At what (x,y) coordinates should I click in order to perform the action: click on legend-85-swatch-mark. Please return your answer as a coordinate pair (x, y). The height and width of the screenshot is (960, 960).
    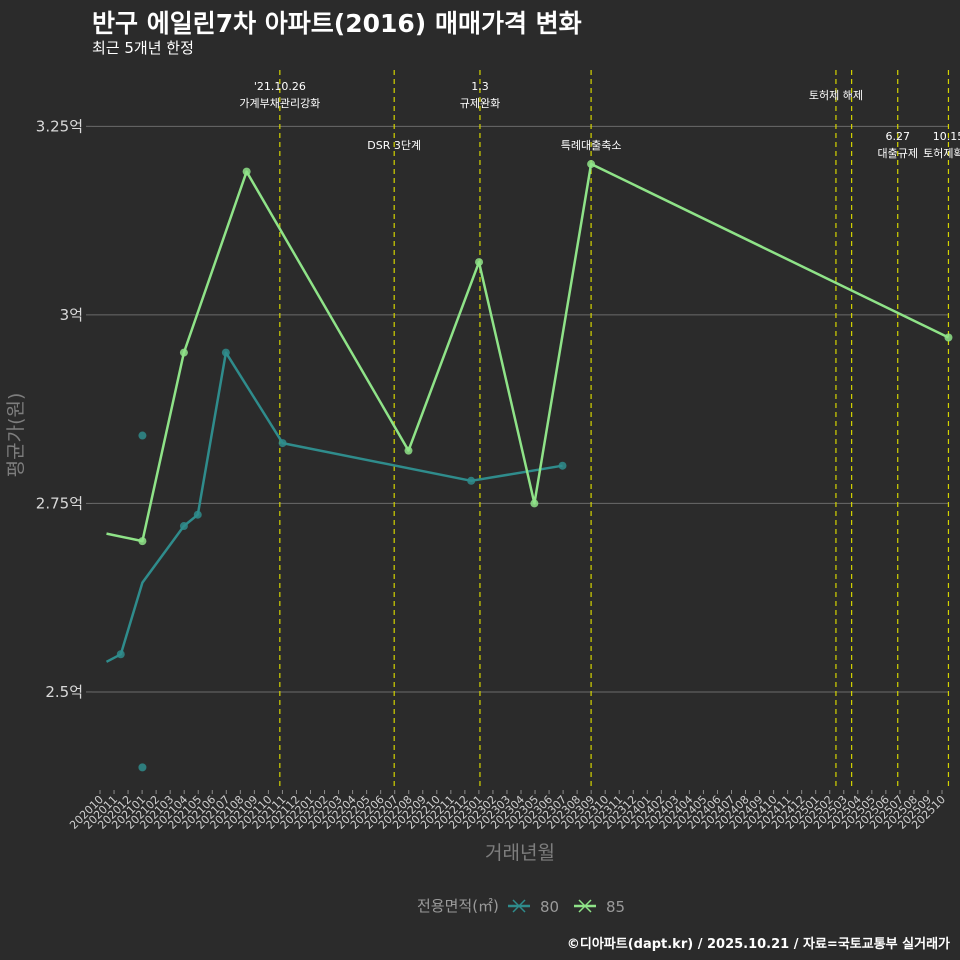
    Looking at the image, I should click on (585, 906).